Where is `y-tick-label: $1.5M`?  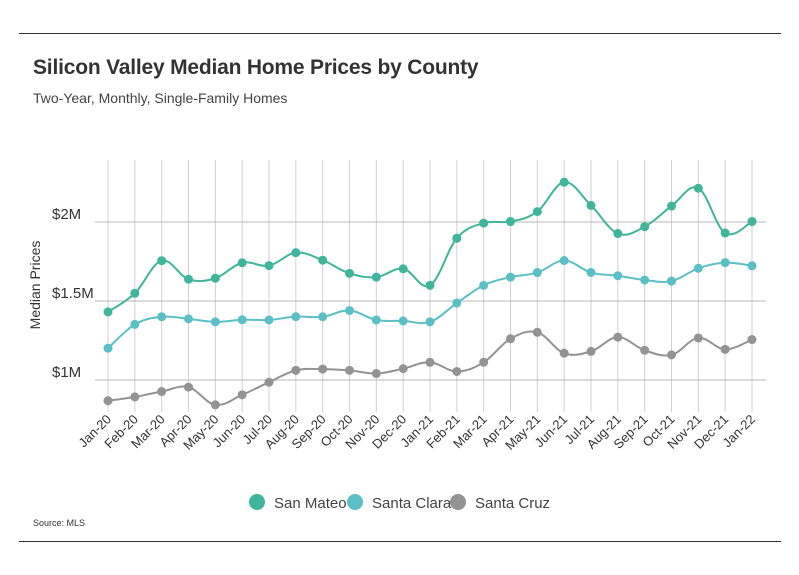
y-tick-label: $1.5M is located at coordinates (73, 293).